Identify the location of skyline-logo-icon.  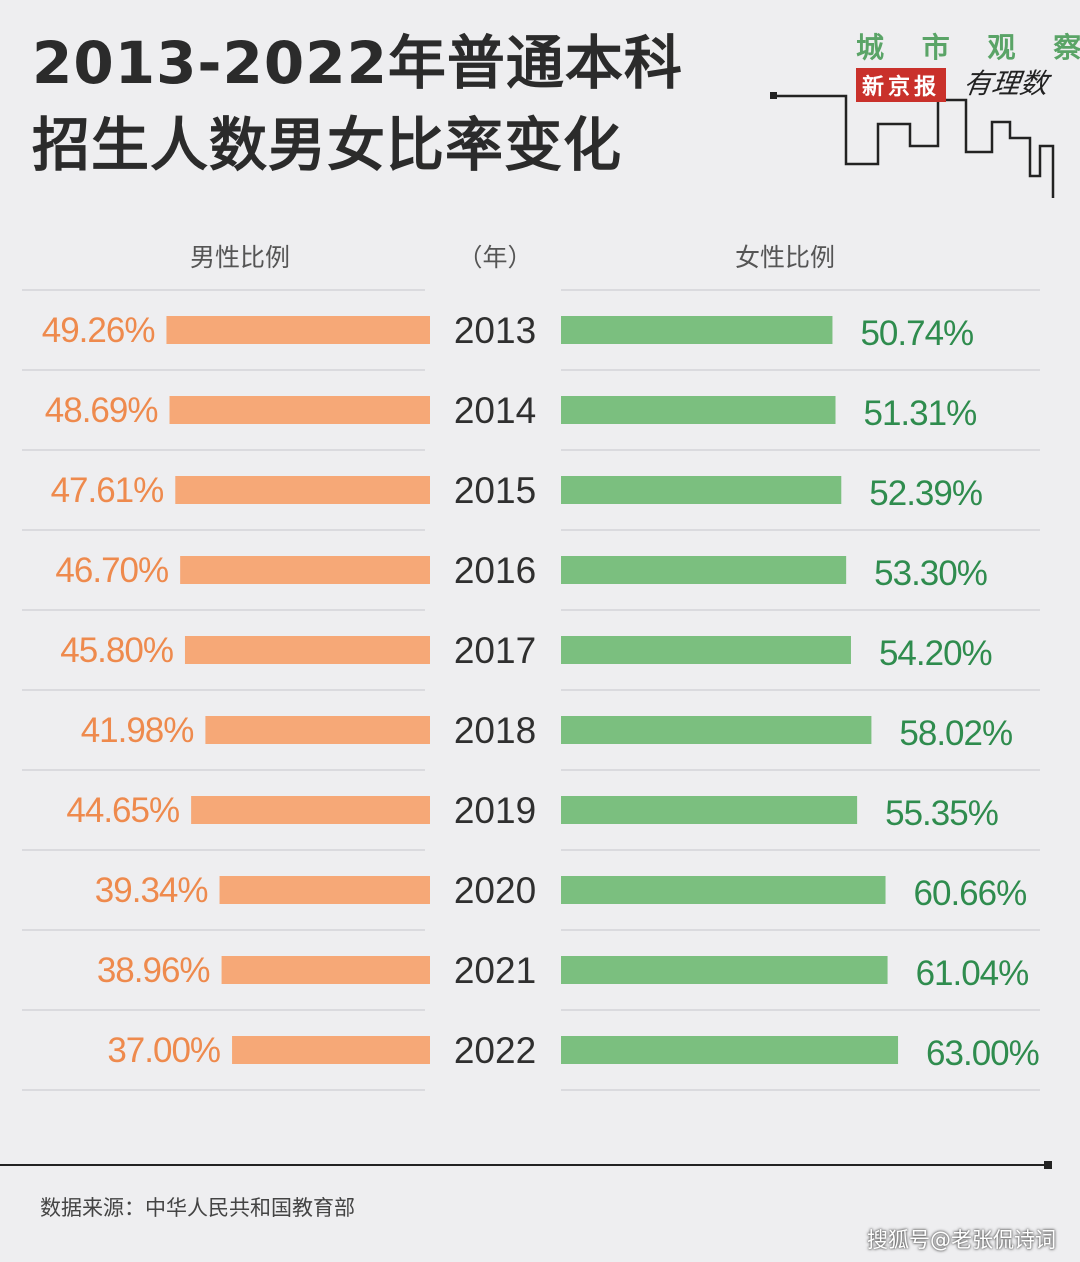
(912, 145).